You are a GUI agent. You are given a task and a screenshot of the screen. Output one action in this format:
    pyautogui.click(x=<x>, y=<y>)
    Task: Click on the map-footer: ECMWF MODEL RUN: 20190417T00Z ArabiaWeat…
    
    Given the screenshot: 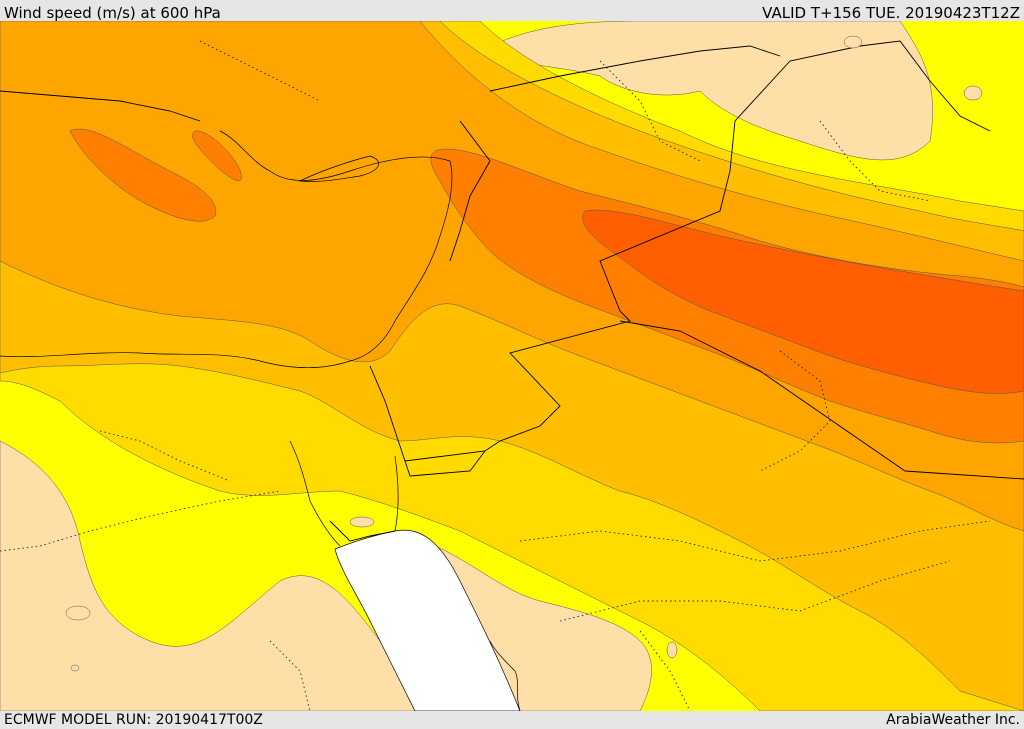 What is the action you would take?
    pyautogui.click(x=512, y=720)
    